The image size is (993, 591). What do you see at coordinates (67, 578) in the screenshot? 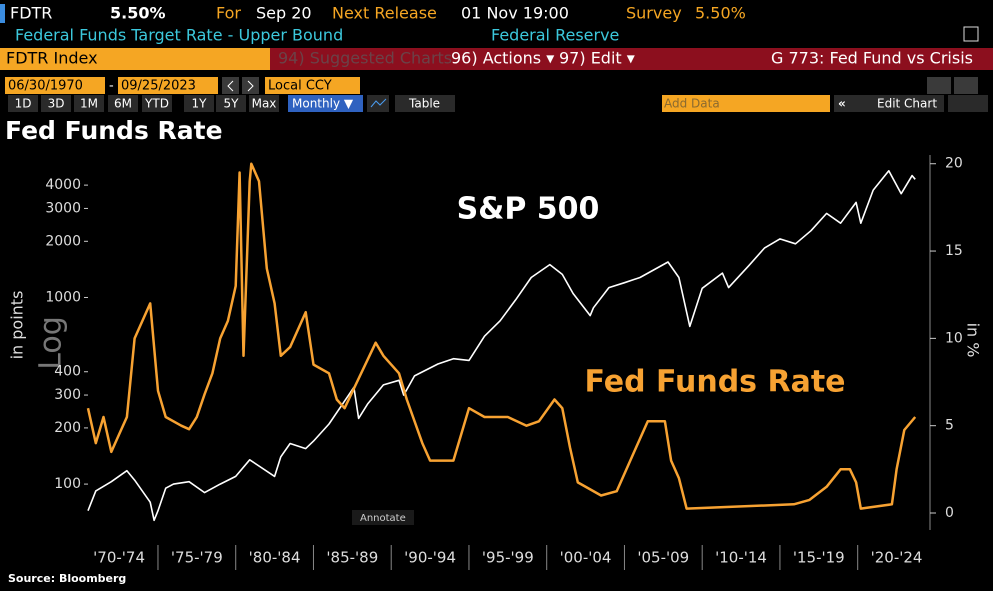
I see `source: Source: Bloomberg` at bounding box center [67, 578].